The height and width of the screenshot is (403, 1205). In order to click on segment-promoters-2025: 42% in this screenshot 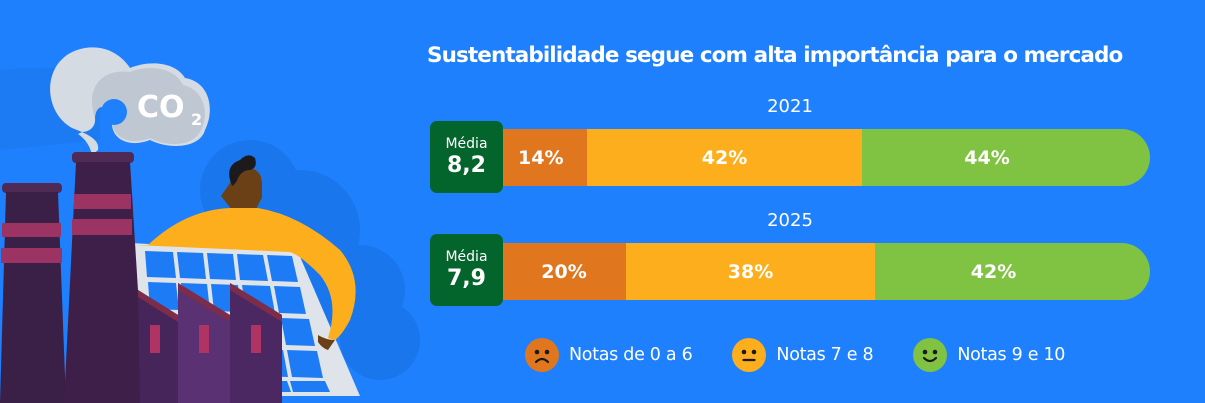, I will do `click(1012, 271)`.